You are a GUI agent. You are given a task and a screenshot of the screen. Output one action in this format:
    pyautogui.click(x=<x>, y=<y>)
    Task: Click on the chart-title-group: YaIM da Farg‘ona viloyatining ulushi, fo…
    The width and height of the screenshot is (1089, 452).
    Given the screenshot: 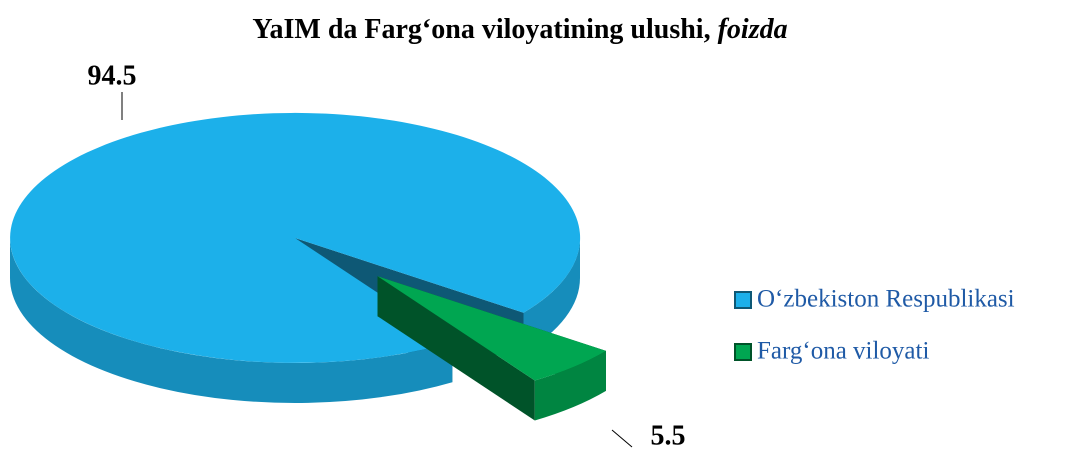 What is the action you would take?
    pyautogui.click(x=519, y=29)
    